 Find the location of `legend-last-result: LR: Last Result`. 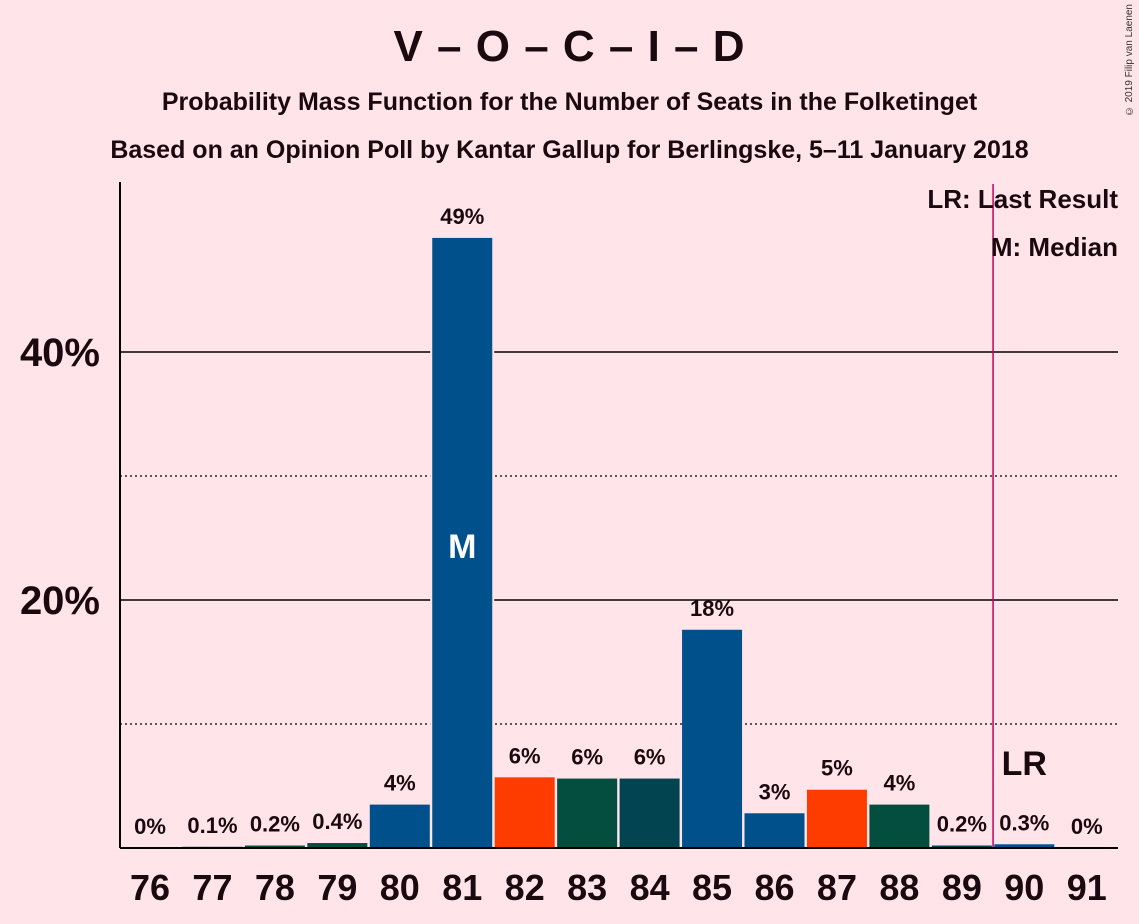

legend-last-result: LR: Last Result is located at coordinates (1022, 199).